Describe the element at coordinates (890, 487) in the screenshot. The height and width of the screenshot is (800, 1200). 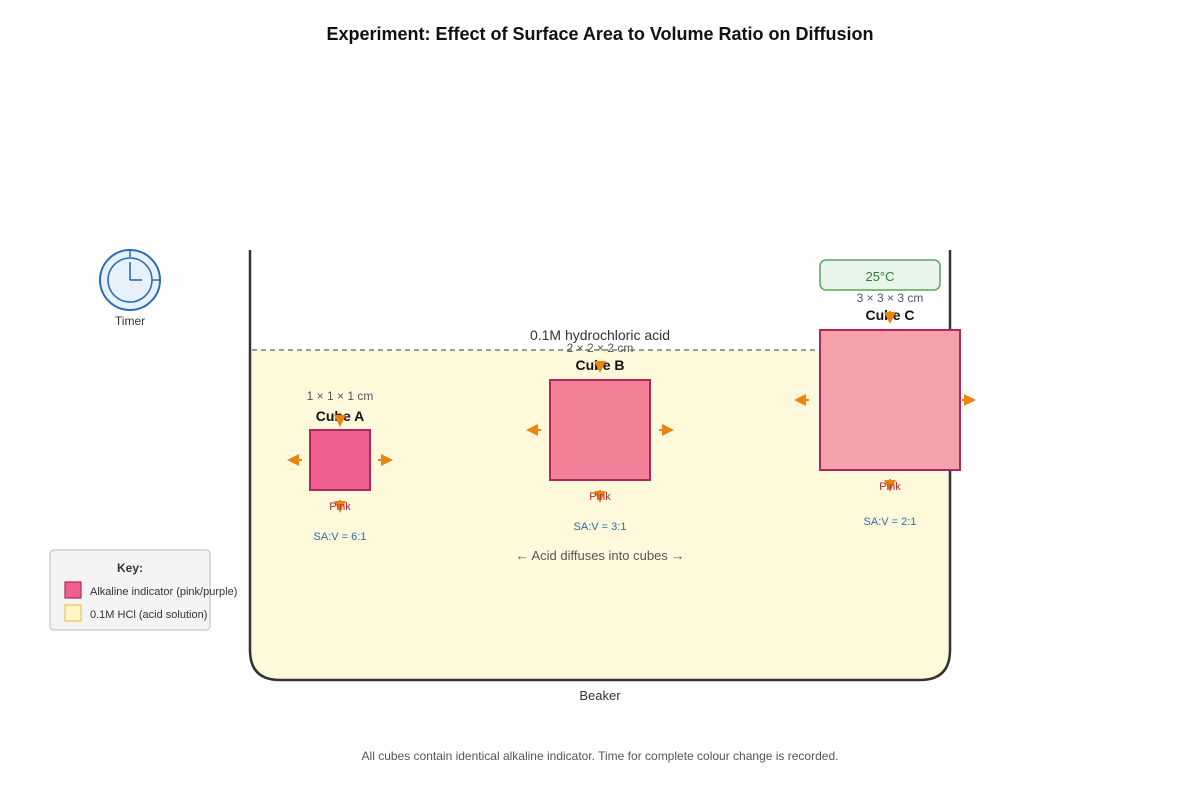
I see `cube-c-status: Pink` at that location.